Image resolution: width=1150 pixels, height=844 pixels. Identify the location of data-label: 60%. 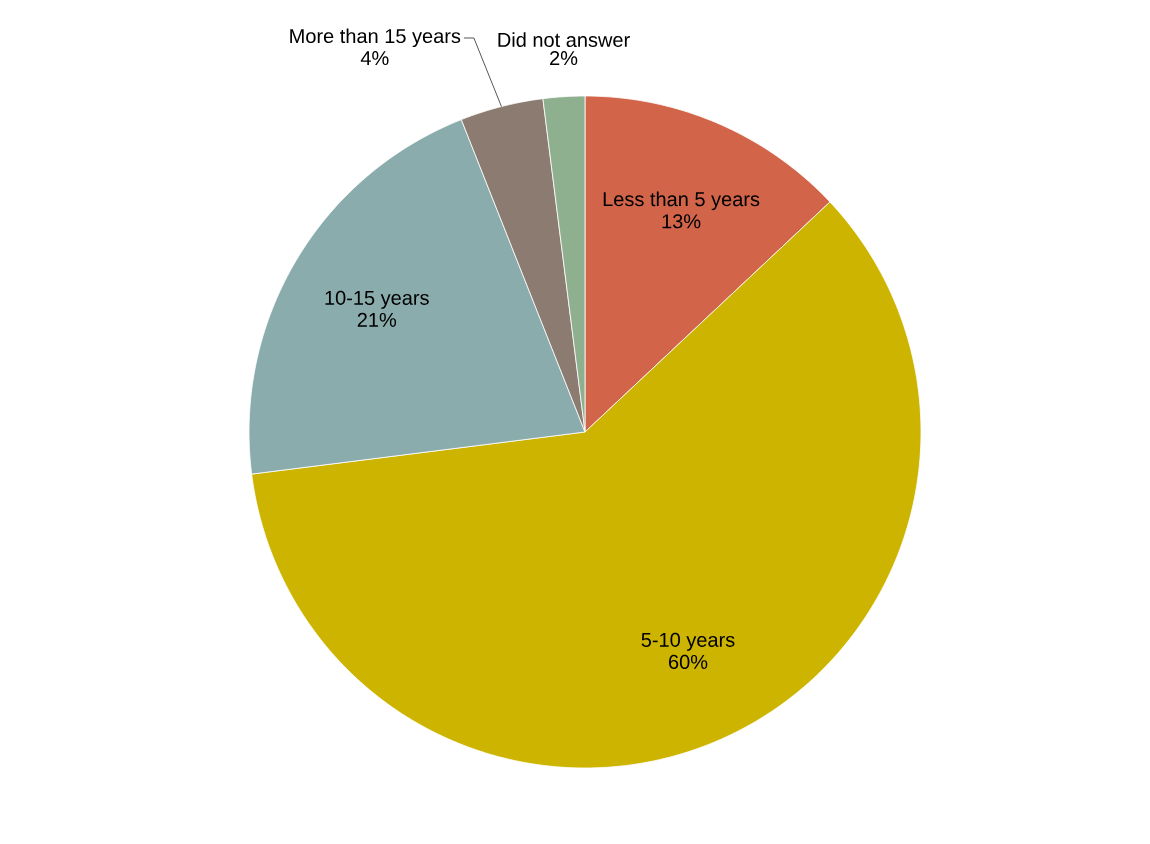
(688, 662).